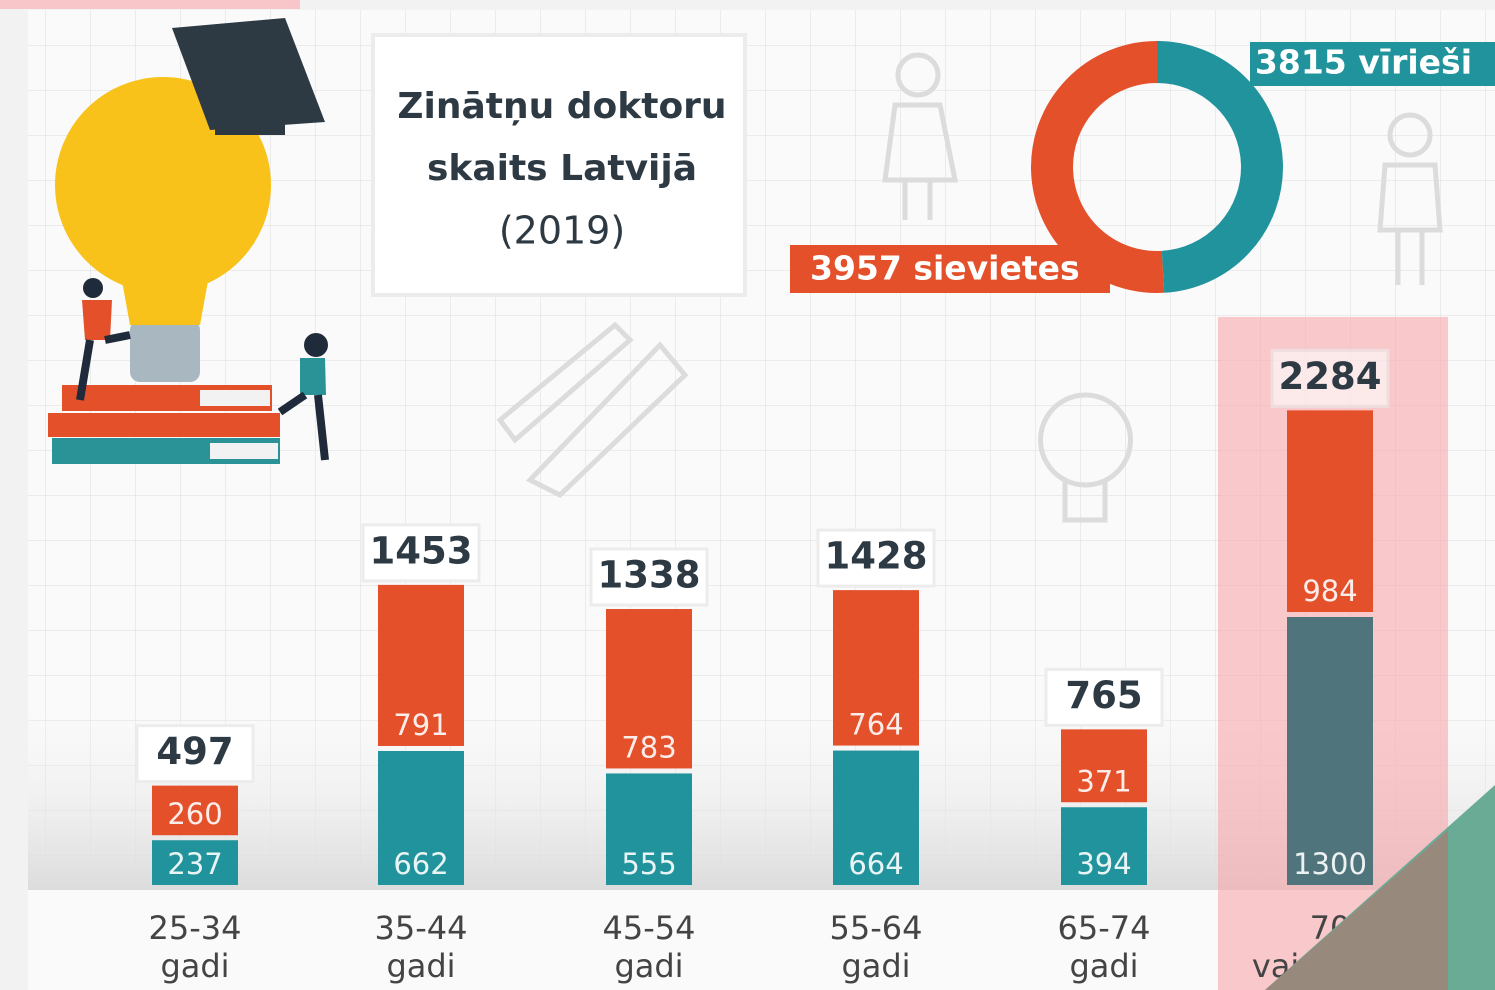  What do you see at coordinates (1363, 62) in the screenshot?
I see `donut-label: 3815 vīrieši` at bounding box center [1363, 62].